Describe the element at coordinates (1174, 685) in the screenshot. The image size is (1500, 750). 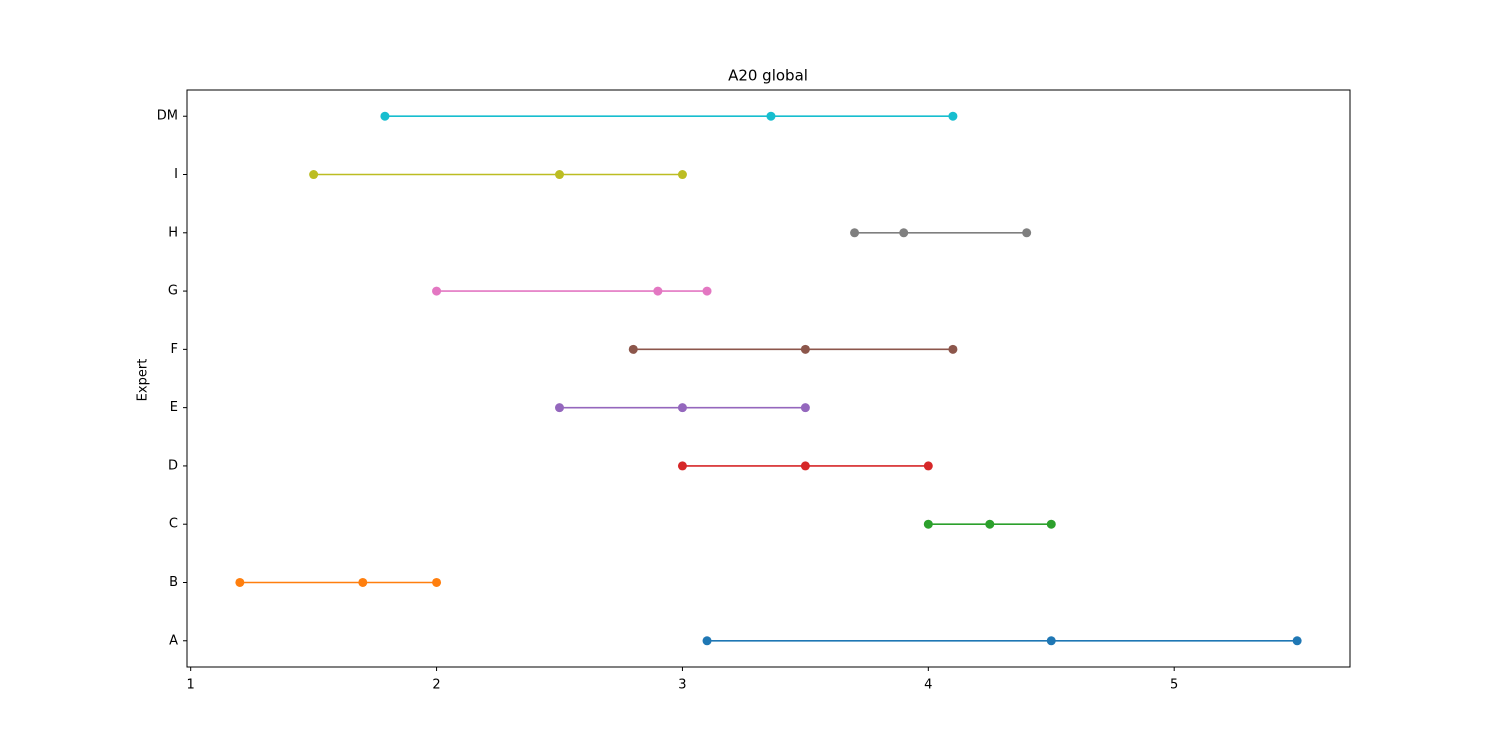
I see `x-tick-label: 5` at that location.